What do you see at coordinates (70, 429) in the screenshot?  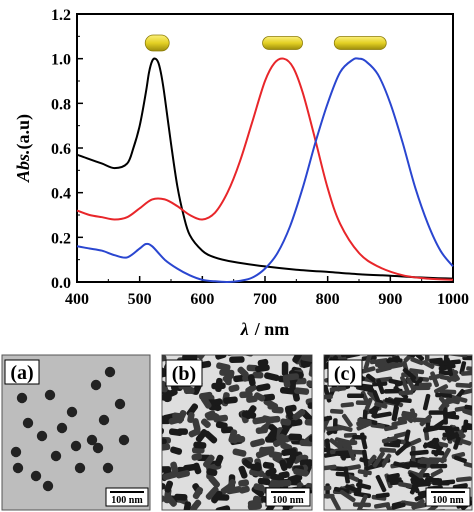 I see `tem-panel-a-particles` at bounding box center [70, 429].